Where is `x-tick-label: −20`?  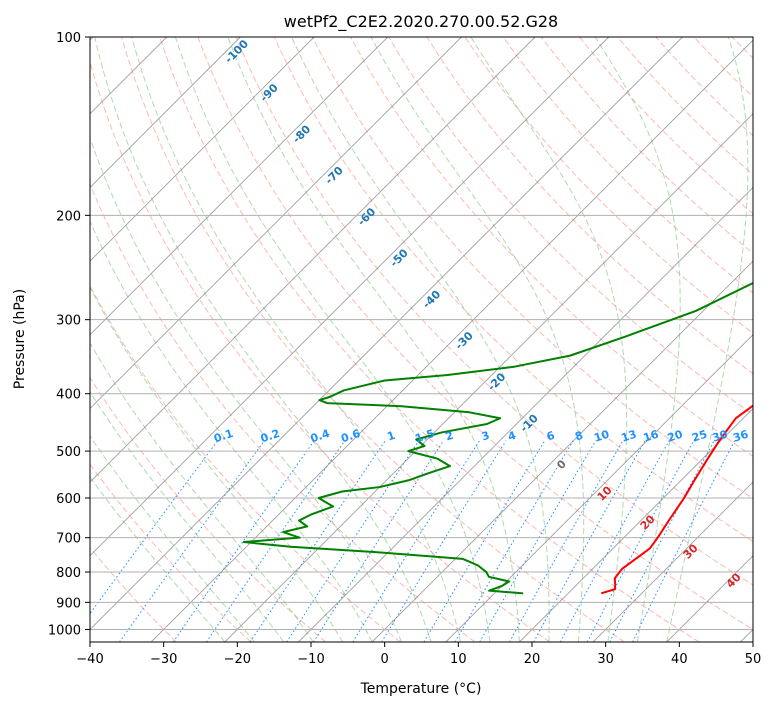 x-tick-label: −20 is located at coordinates (237, 659).